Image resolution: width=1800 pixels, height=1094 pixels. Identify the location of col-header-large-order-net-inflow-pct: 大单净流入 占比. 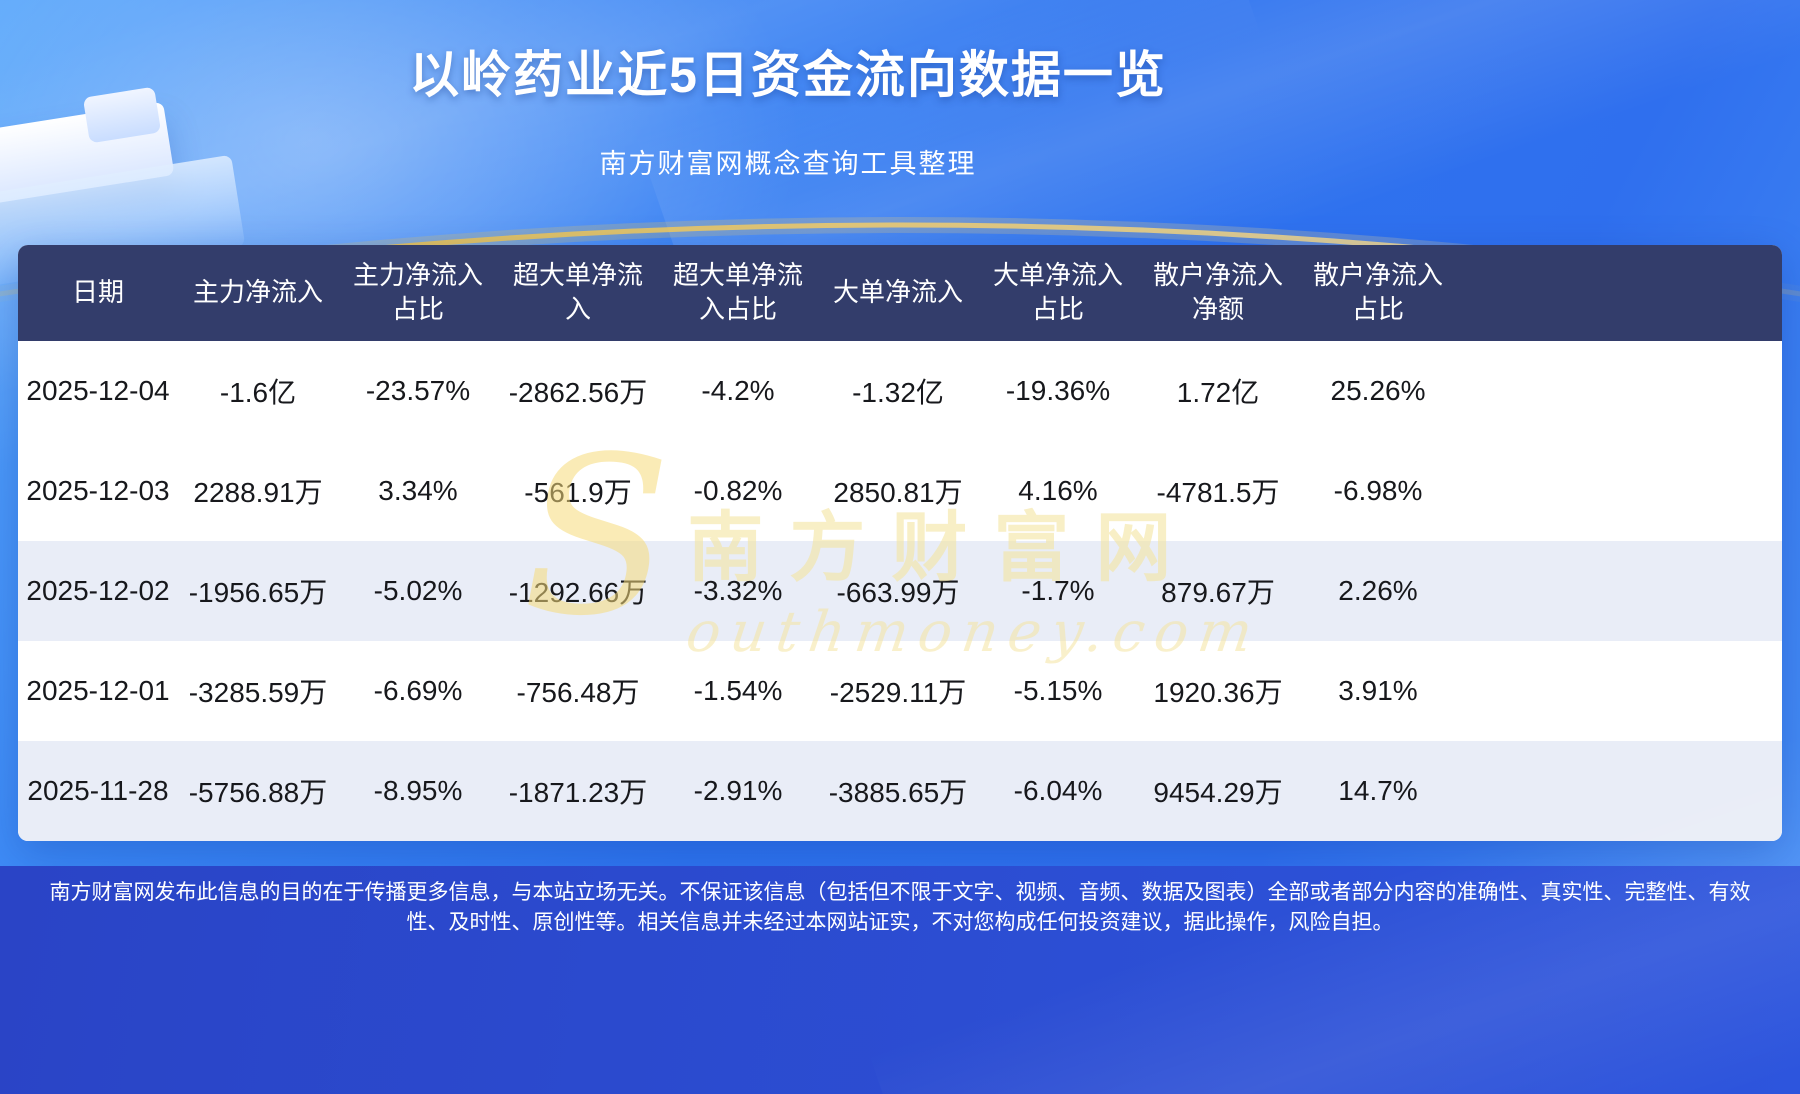
(1057, 292).